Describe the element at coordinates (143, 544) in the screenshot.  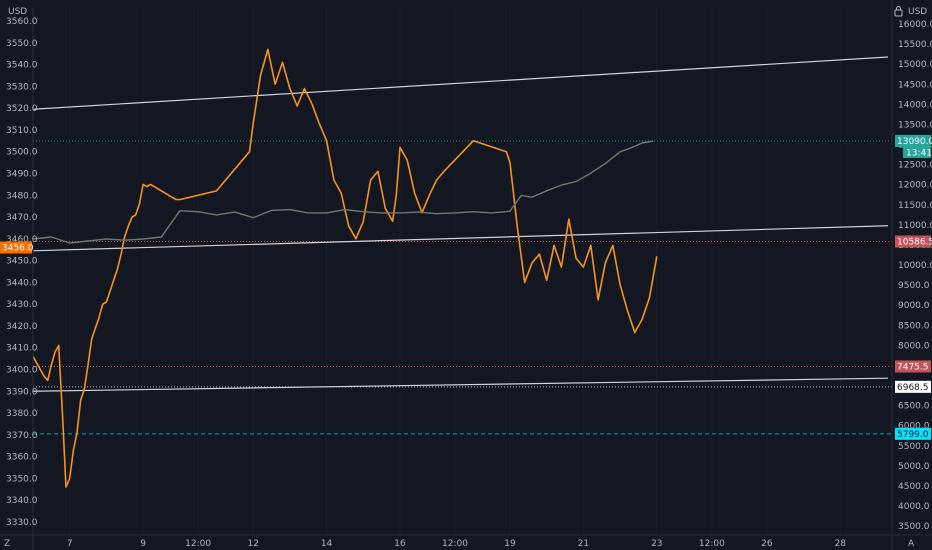
I see `time-tick-label: 9` at that location.